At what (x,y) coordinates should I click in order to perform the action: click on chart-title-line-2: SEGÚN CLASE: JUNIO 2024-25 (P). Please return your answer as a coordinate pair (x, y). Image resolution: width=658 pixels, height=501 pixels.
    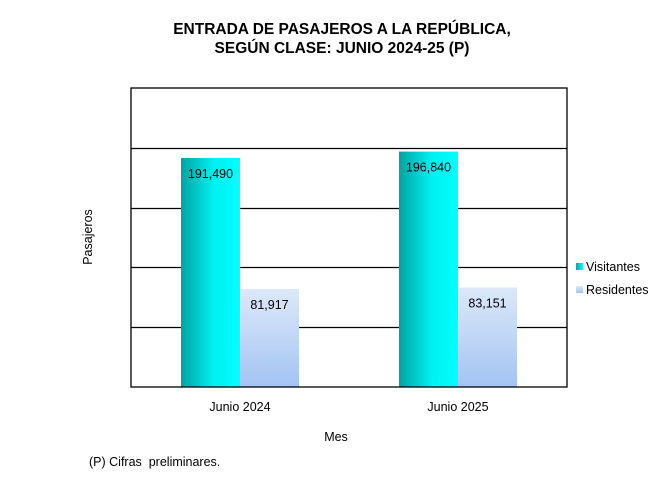
    Looking at the image, I should click on (342, 48).